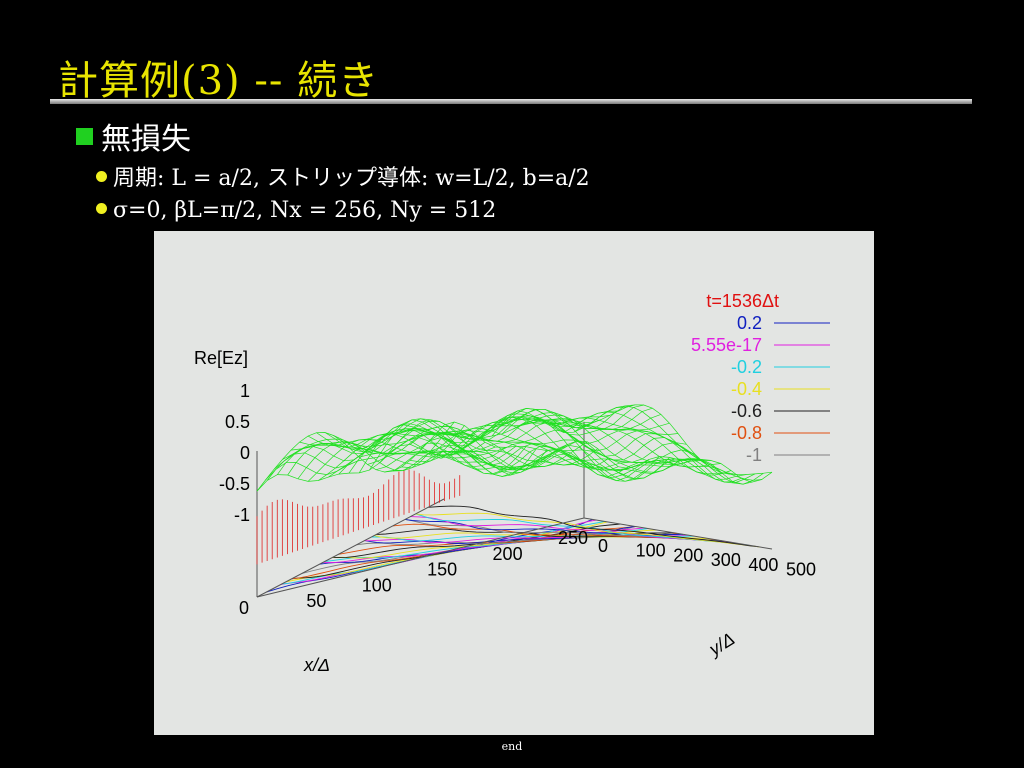 This screenshot has width=1024, height=768. Describe the element at coordinates (746, 433) in the screenshot. I see `legend-entry-label: -0.8` at that location.